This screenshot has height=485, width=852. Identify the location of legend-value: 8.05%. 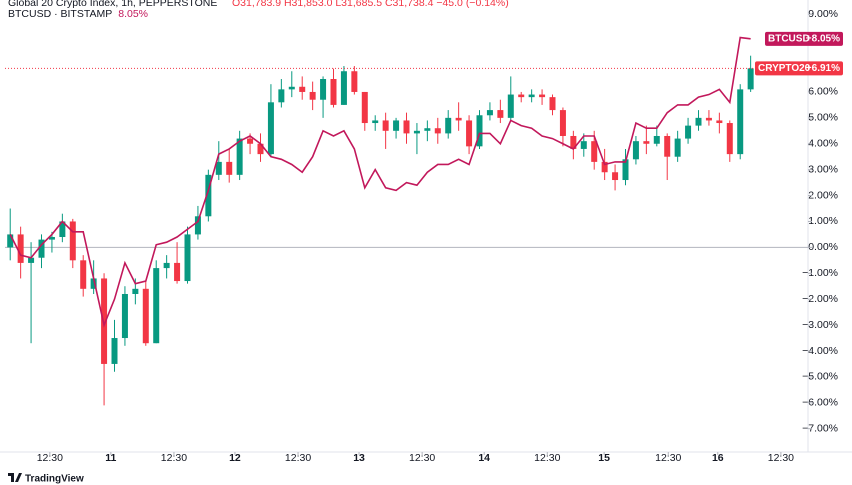
(133, 14).